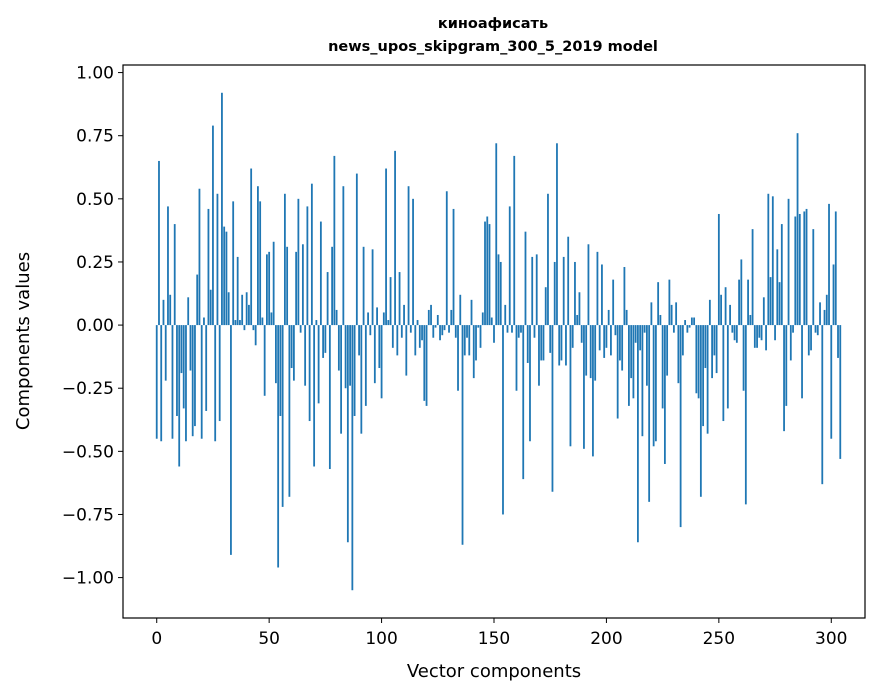 Image resolution: width=880 pixels, height=696 pixels. I want to click on y-tick-label: 1.00, so click(95, 74).